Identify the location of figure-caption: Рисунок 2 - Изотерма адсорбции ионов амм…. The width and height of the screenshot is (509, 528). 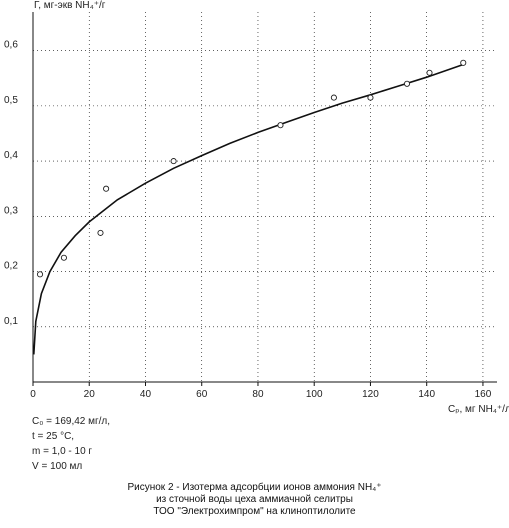
(254, 500).